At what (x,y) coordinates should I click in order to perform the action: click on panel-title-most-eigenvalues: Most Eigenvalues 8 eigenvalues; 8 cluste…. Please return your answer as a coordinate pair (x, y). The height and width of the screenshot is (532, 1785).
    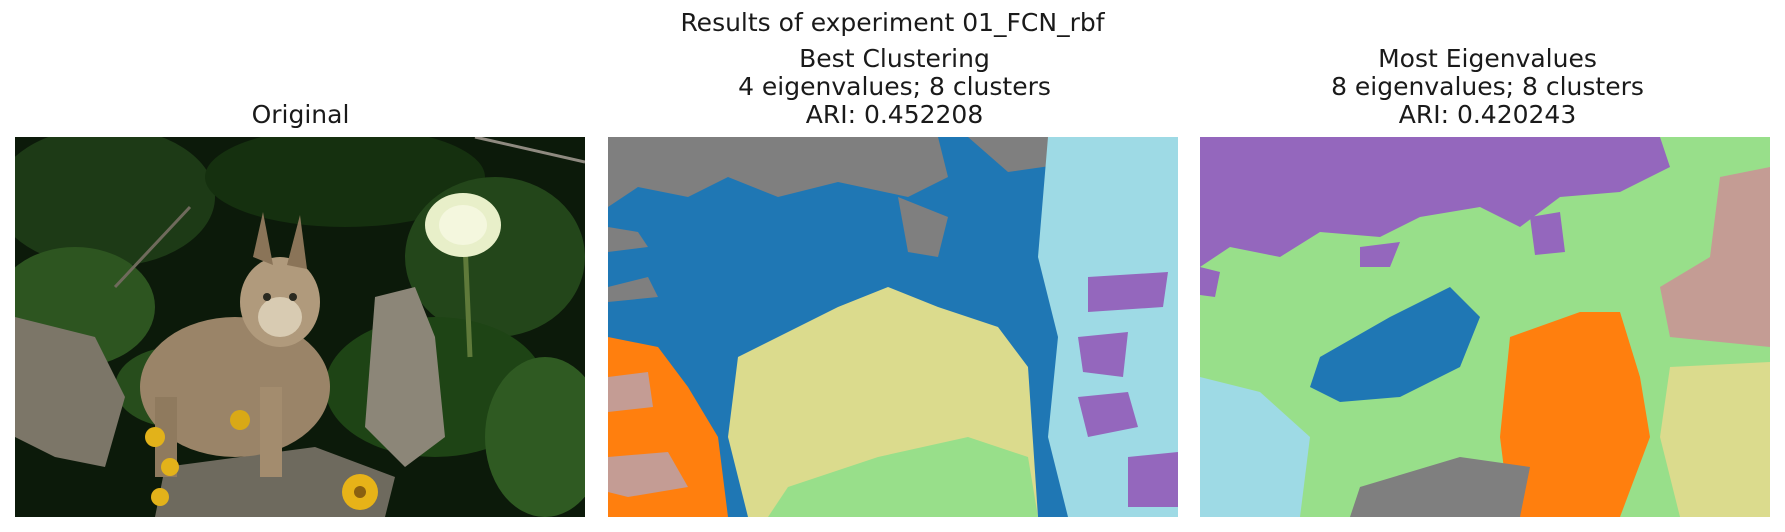
    Looking at the image, I should click on (1487, 87).